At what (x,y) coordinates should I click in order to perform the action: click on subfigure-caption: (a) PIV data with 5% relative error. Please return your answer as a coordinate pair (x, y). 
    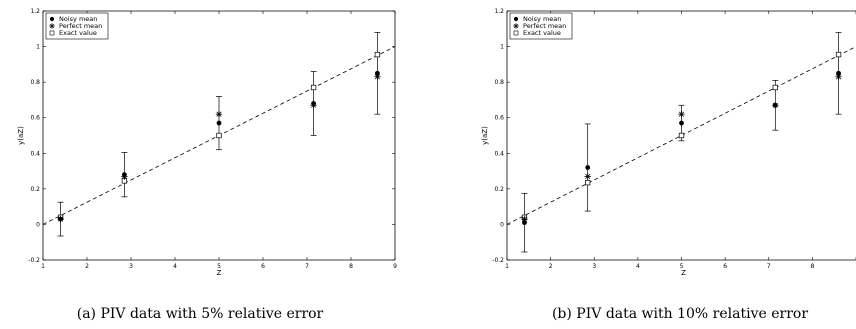
    Looking at the image, I should click on (200, 314).